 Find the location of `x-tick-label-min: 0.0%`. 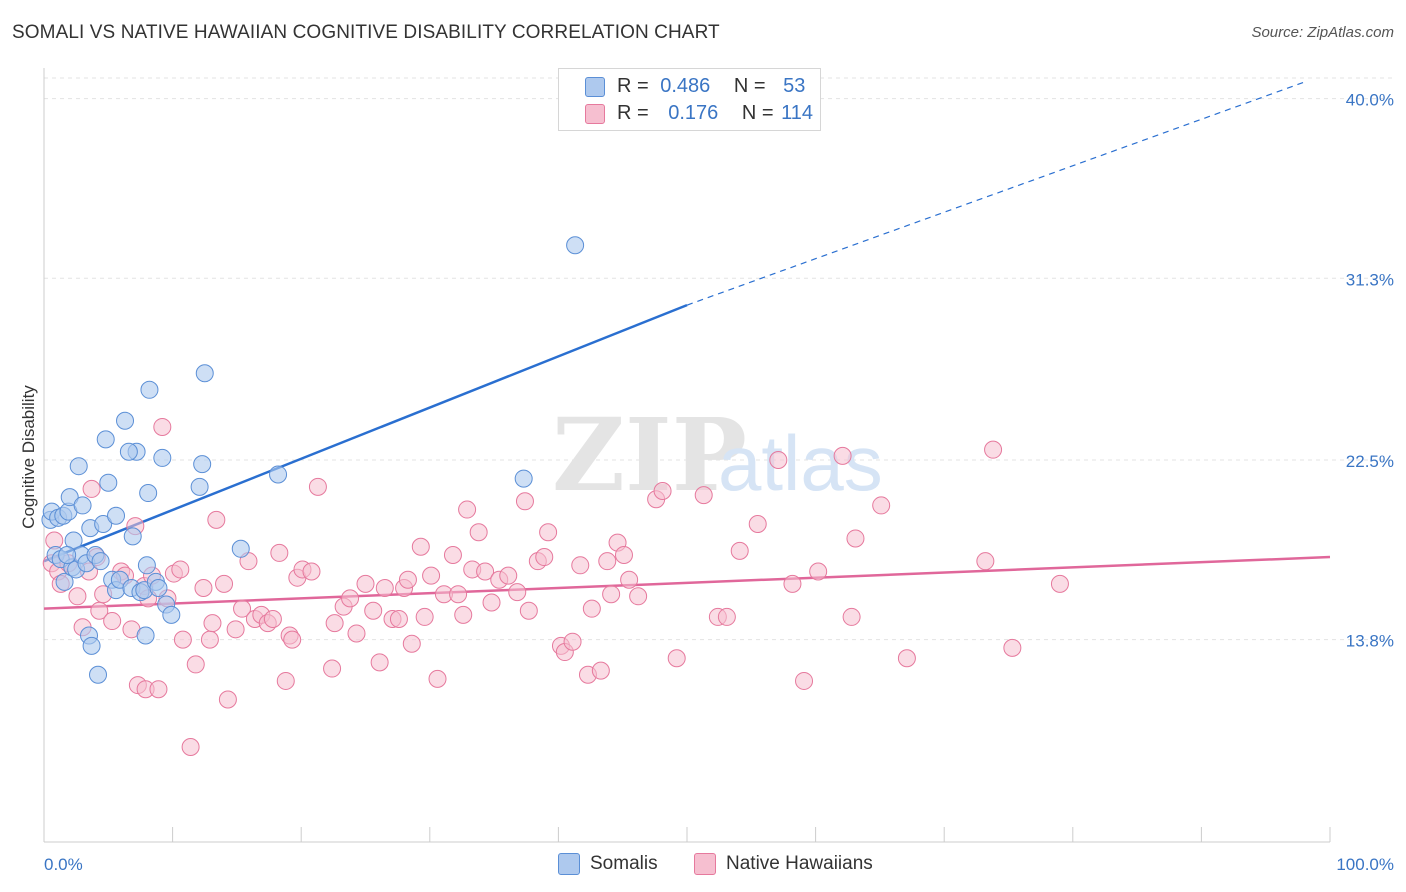

x-tick-label-min: 0.0% is located at coordinates (63, 864).